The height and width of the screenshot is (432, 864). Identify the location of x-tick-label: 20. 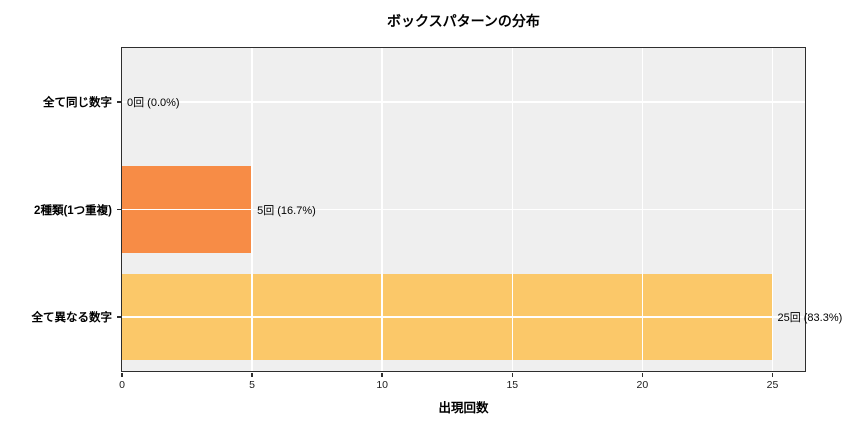
(642, 385).